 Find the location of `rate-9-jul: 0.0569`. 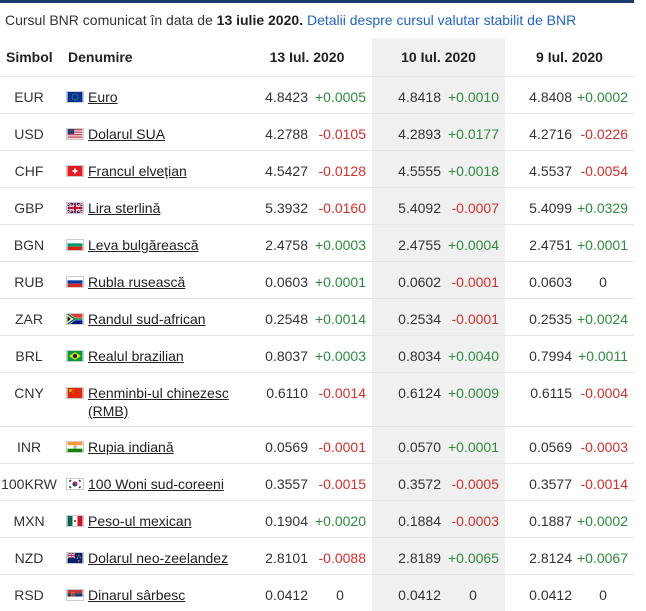

rate-9-jul: 0.0569 is located at coordinates (550, 446).